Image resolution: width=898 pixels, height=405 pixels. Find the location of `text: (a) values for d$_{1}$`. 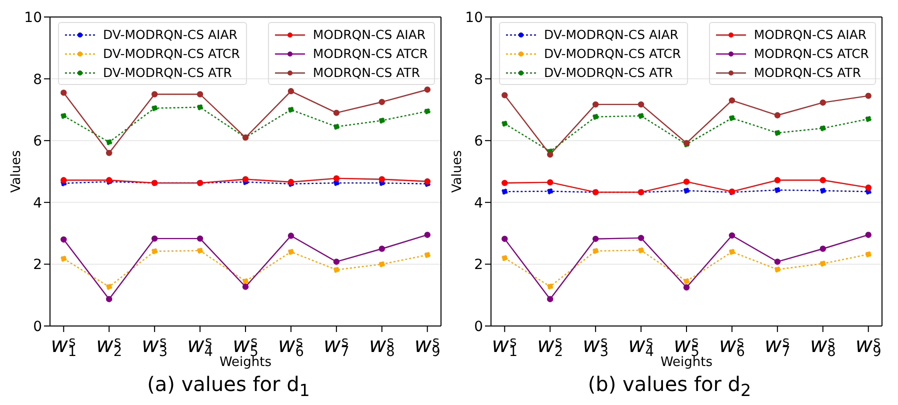

text: (a) values for d$_{1}$ is located at coordinates (228, 386).